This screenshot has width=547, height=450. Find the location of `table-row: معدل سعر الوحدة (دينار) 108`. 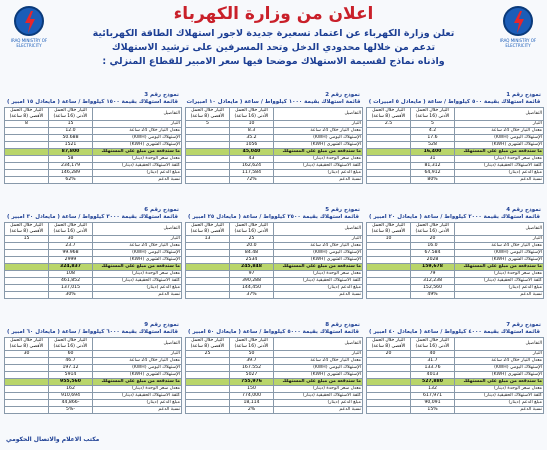

table-row: معدل سعر الوحدة (دينار) 108 is located at coordinates (93, 274).